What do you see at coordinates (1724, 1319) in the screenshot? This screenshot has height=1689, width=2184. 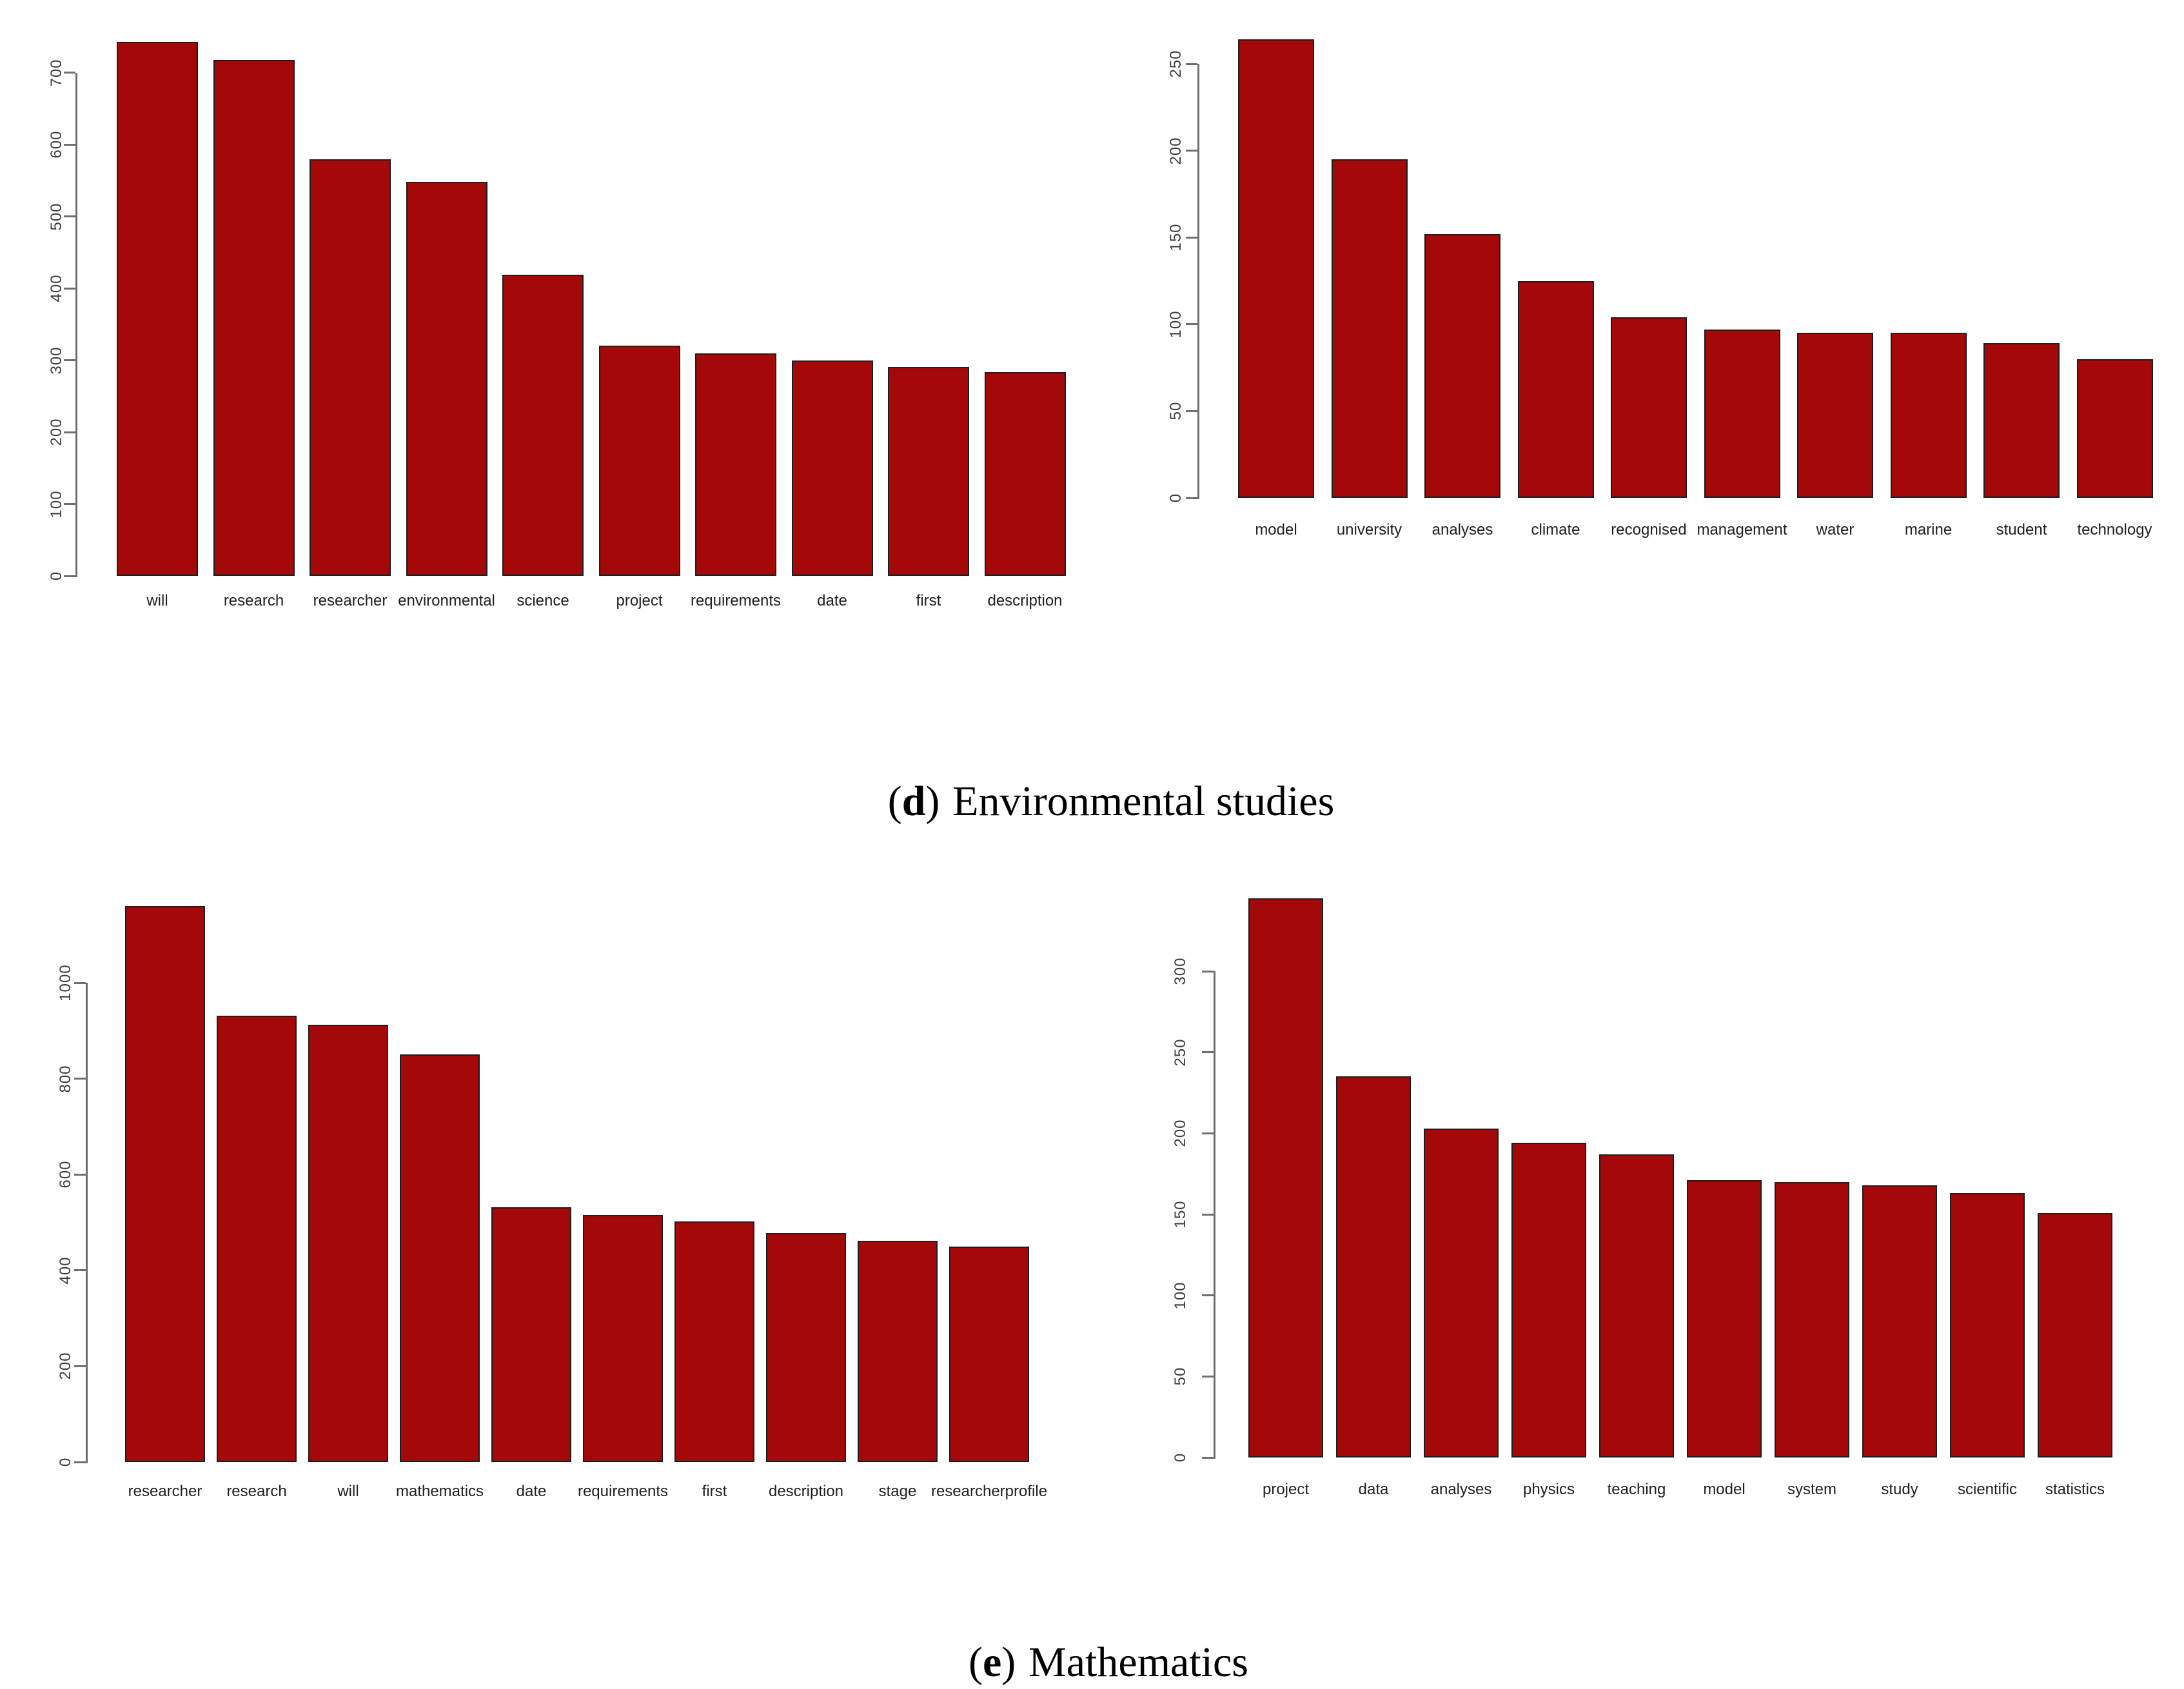 I see `bar-model` at bounding box center [1724, 1319].